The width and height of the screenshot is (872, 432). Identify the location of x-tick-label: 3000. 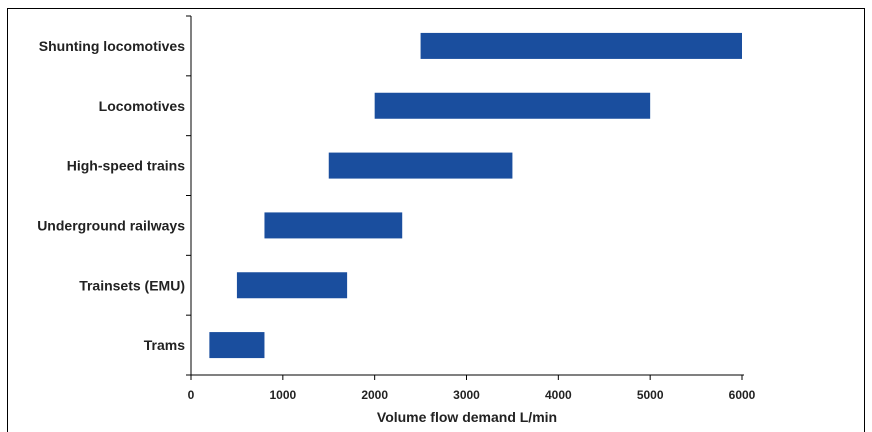
(466, 395).